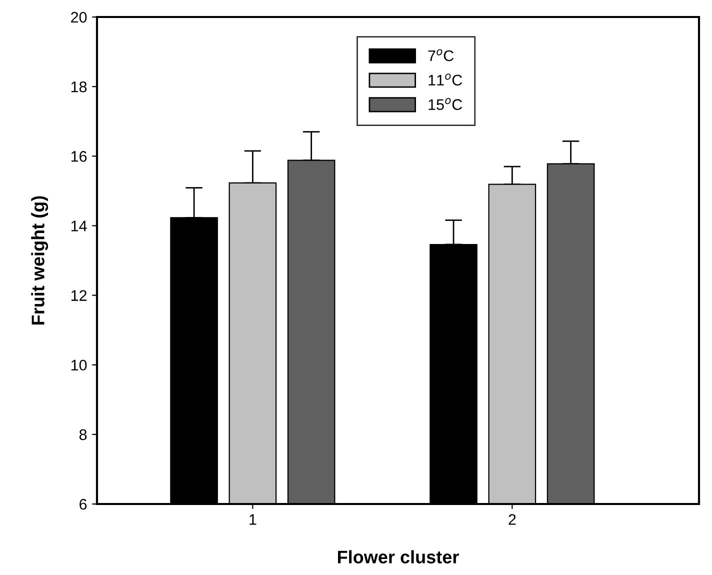 Image resolution: width=712 pixels, height=575 pixels. What do you see at coordinates (445, 104) in the screenshot?
I see `legend-label: 15$^{o}$C` at bounding box center [445, 104].